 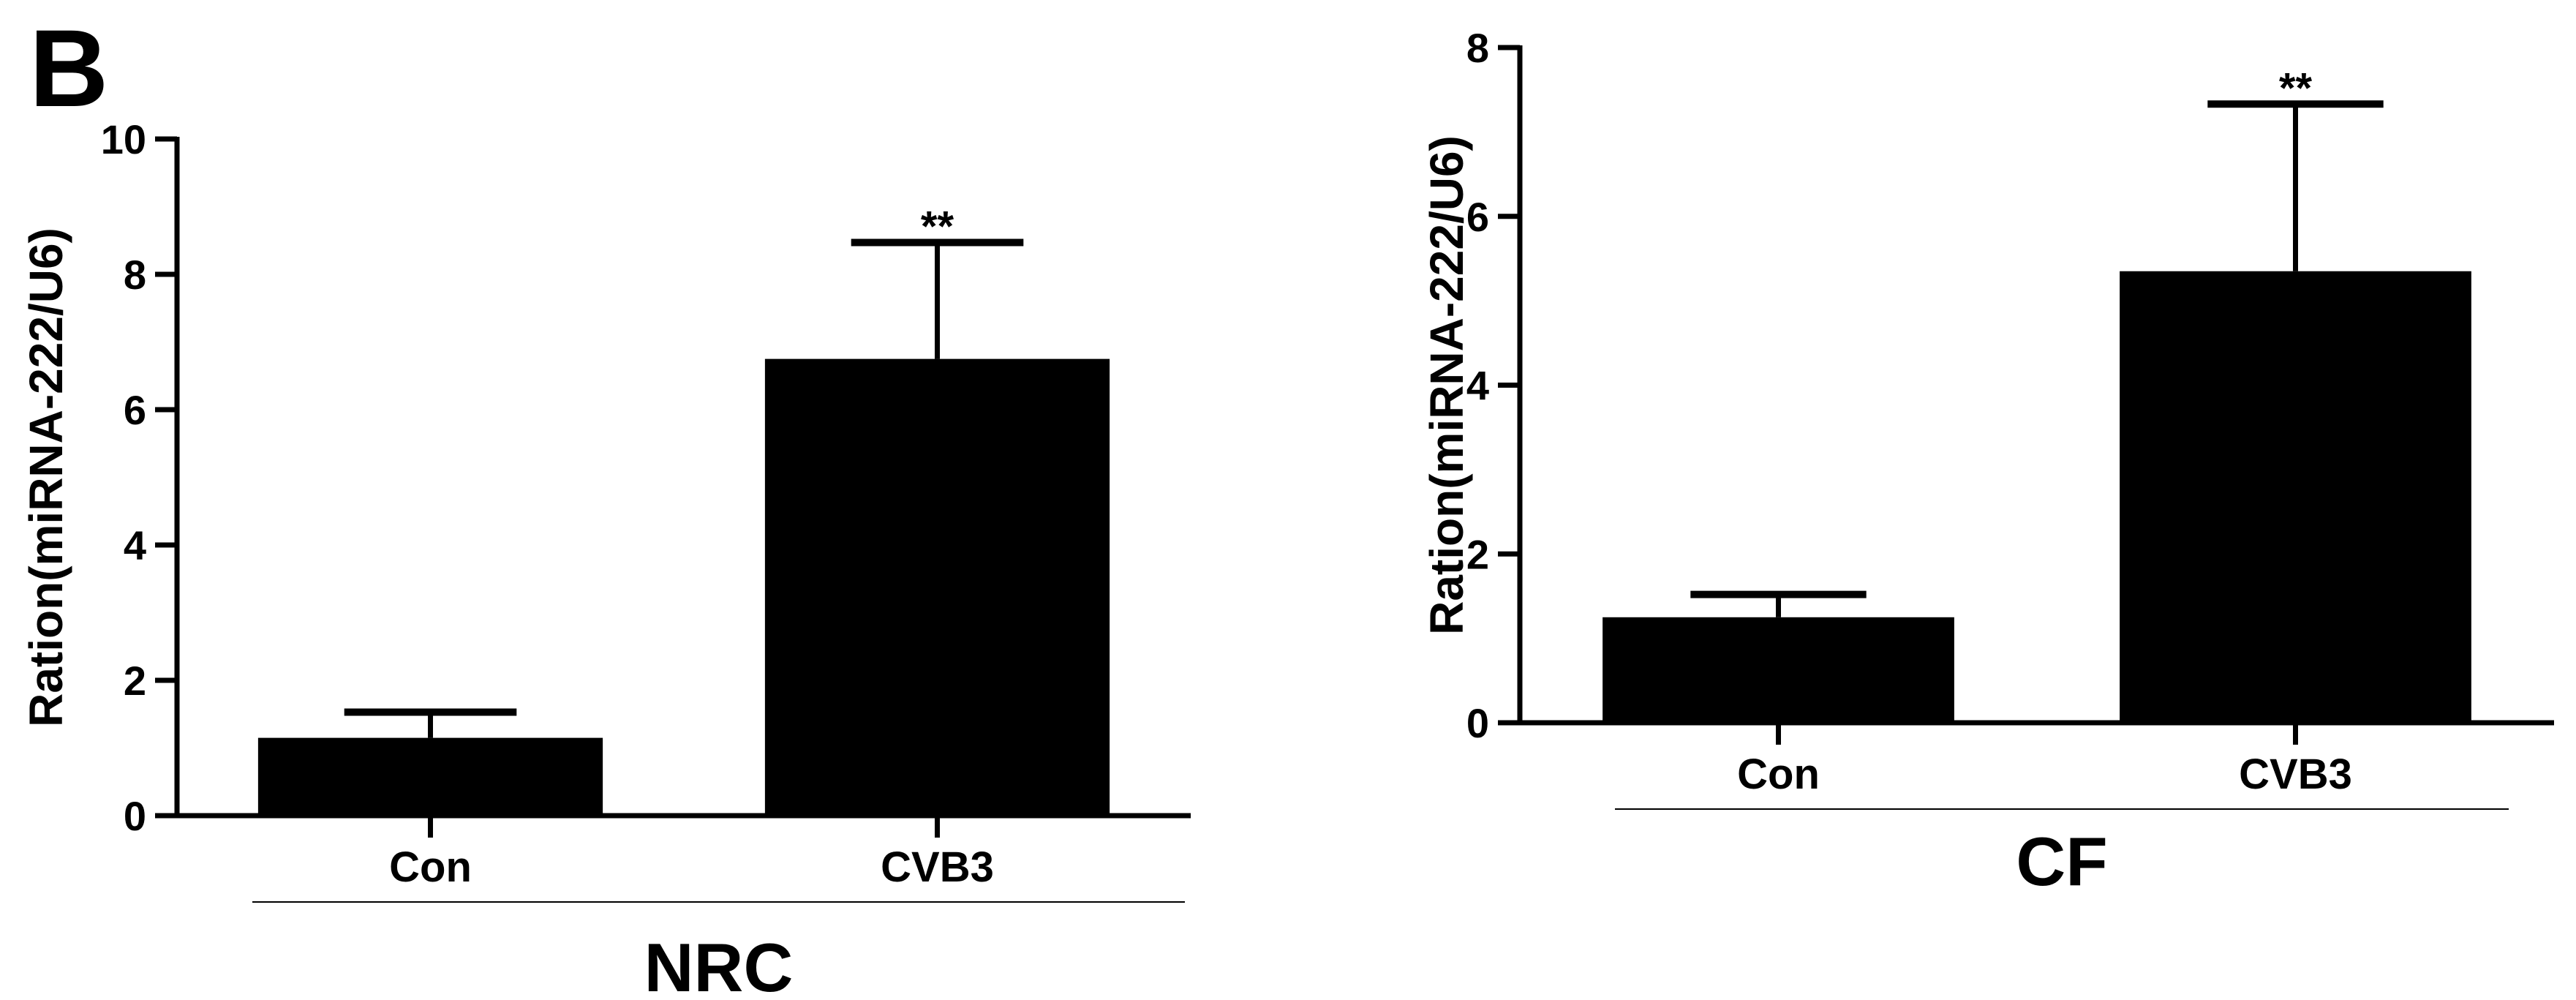 I want to click on group-label: CF, so click(x=2061, y=861).